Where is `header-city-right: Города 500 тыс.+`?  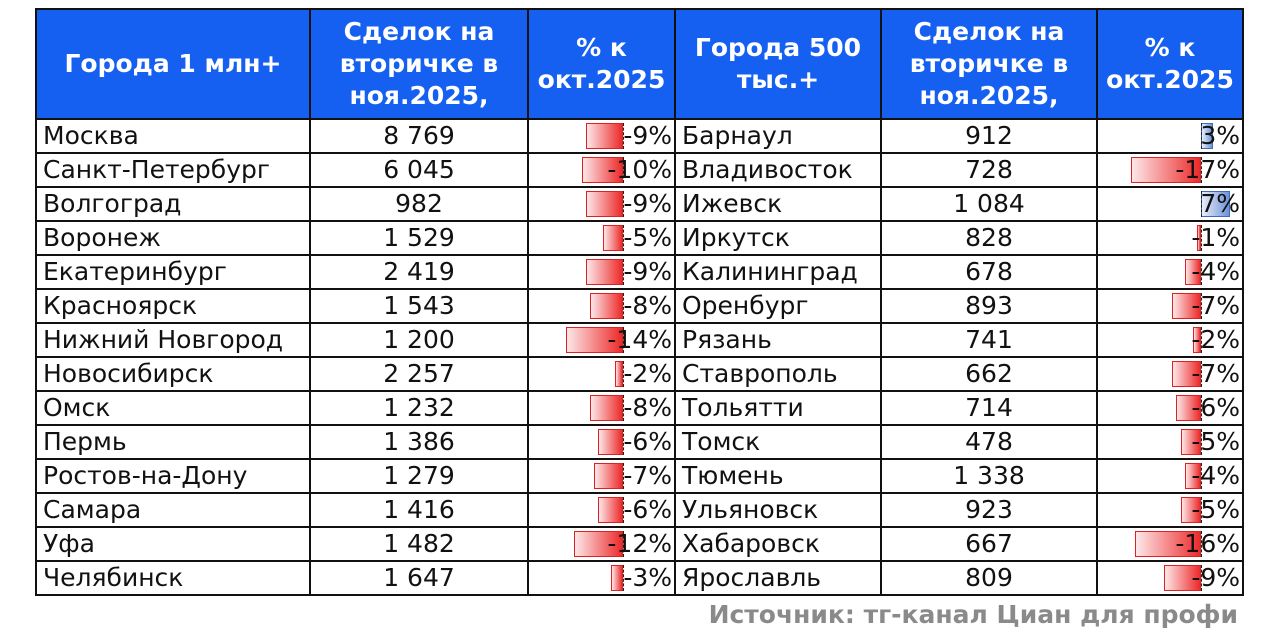 header-city-right: Города 500 тыс.+ is located at coordinates (778, 64).